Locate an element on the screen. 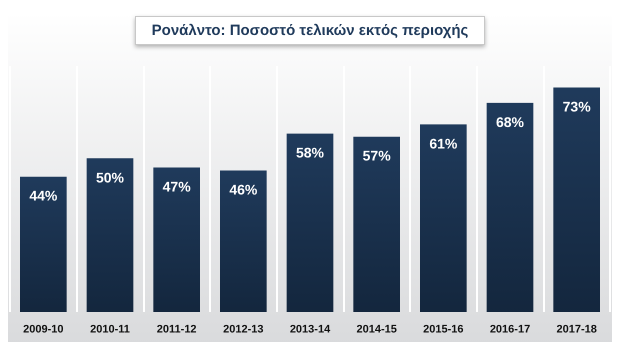 Image resolution: width=620 pixels, height=350 pixels. data-label: 58% is located at coordinates (310, 152).